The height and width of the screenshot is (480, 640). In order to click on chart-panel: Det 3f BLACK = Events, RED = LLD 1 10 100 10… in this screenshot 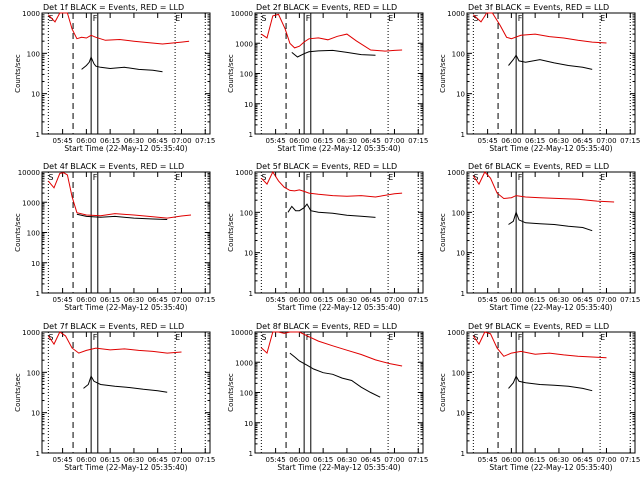, I will do `click(539, 78)`.